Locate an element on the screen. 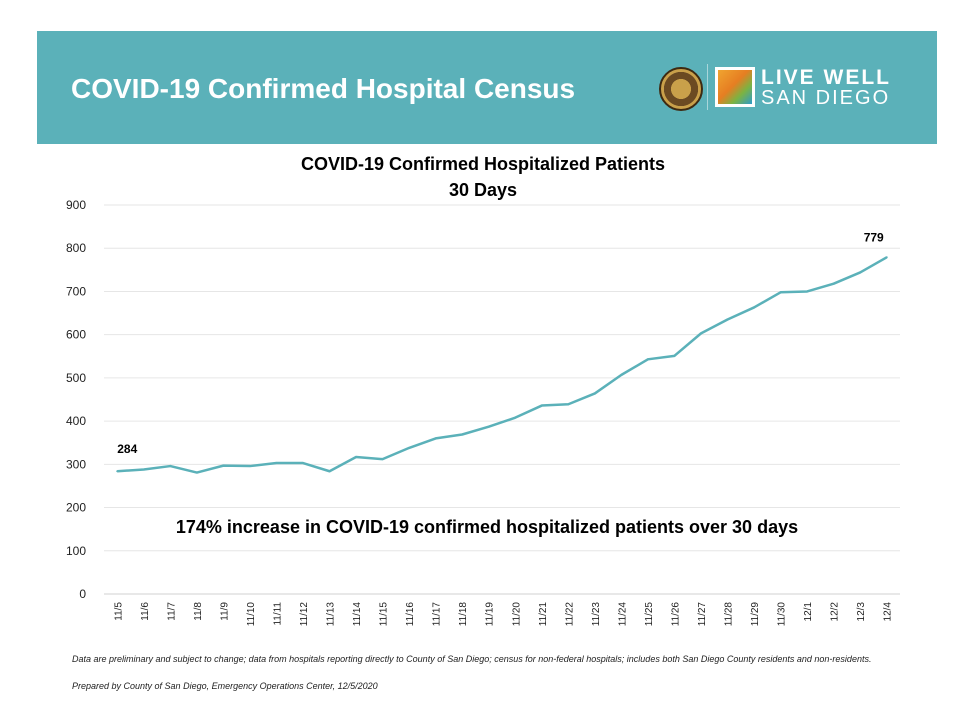 Image resolution: width=966 pixels, height=709 pixels. x-tick-label: 11/18 is located at coordinates (463, 614).